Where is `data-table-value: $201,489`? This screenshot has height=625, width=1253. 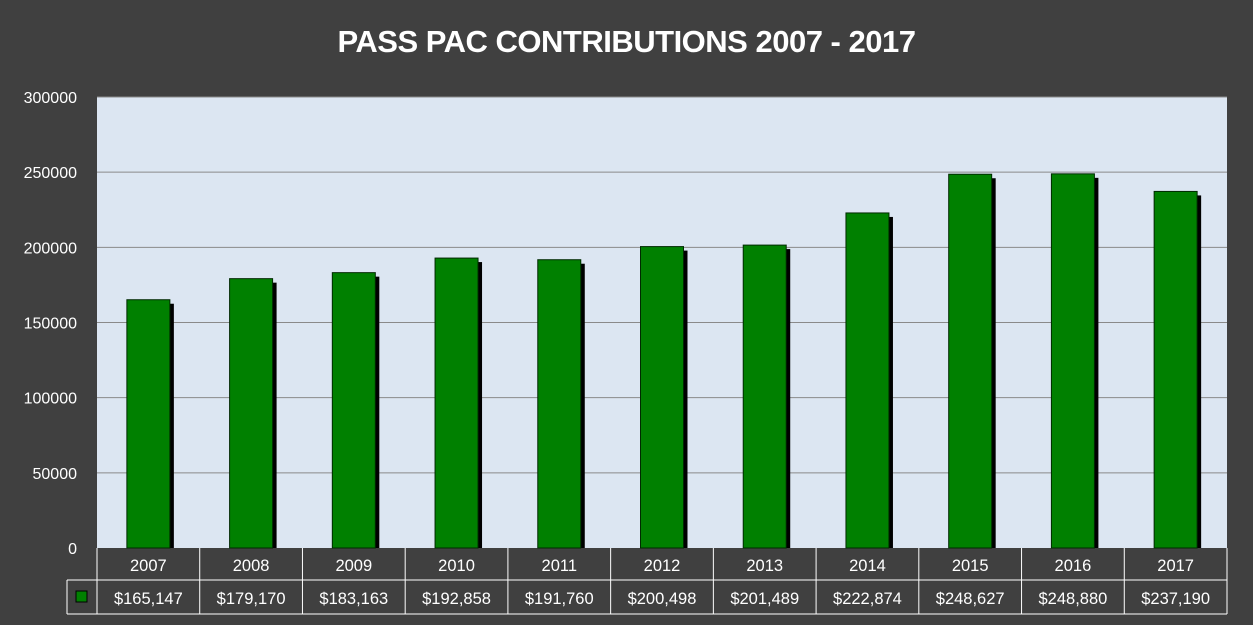 data-table-value: $201,489 is located at coordinates (764, 599).